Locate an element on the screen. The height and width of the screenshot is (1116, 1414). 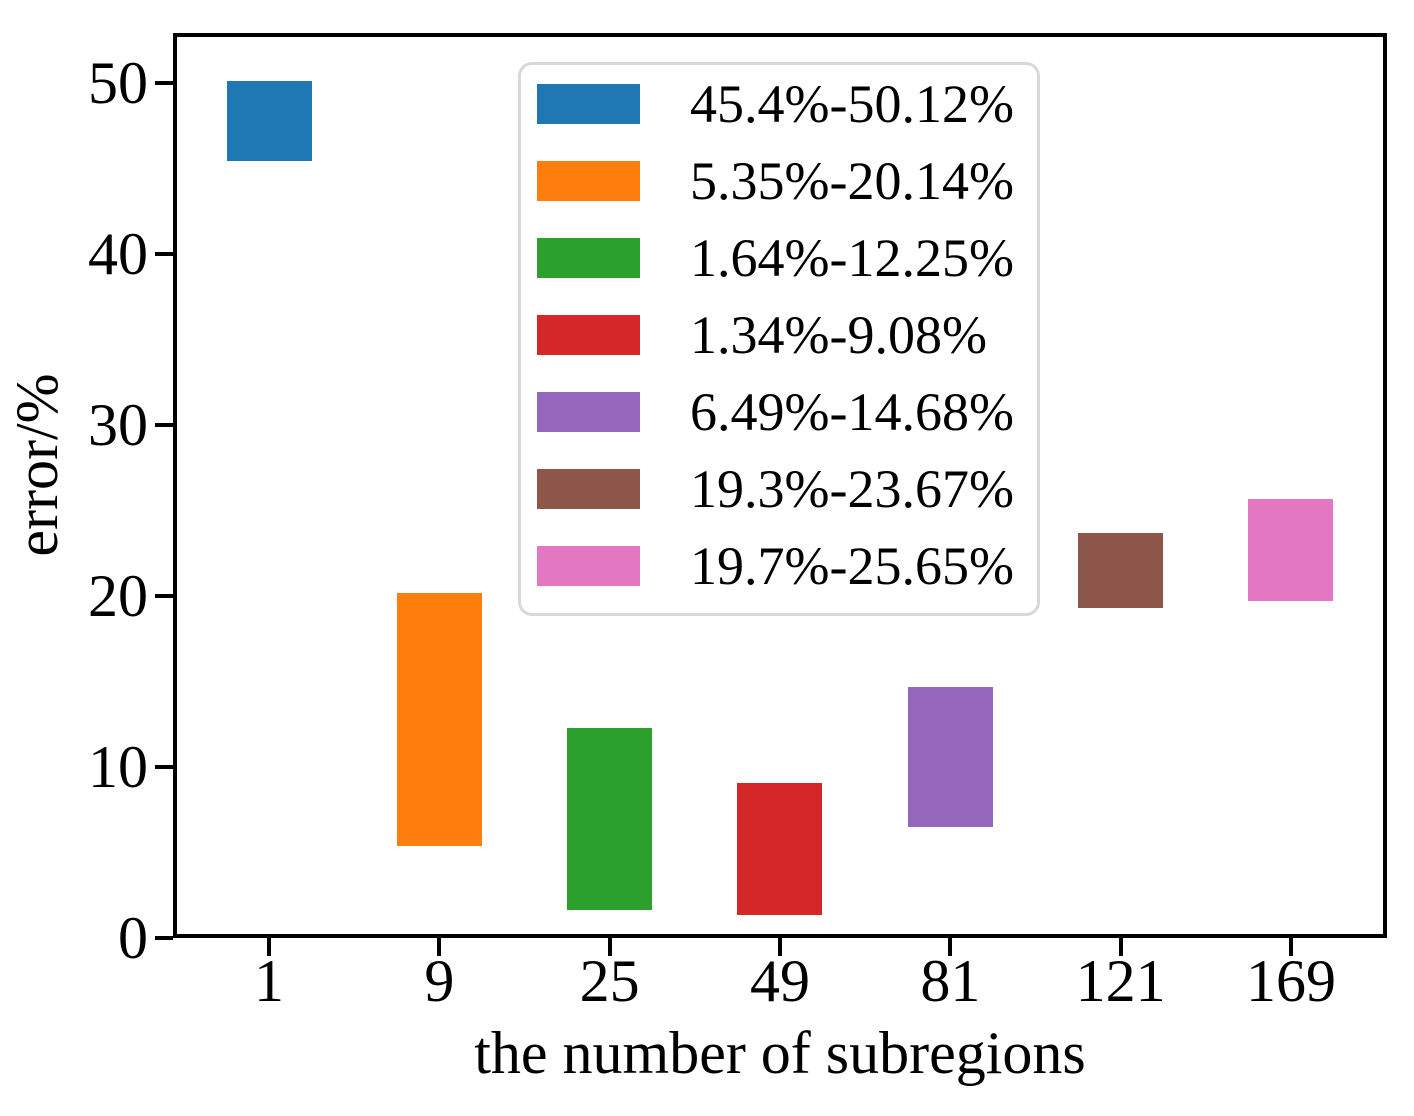
legend-row-25: 1.64%-12.25% is located at coordinates (787, 257).